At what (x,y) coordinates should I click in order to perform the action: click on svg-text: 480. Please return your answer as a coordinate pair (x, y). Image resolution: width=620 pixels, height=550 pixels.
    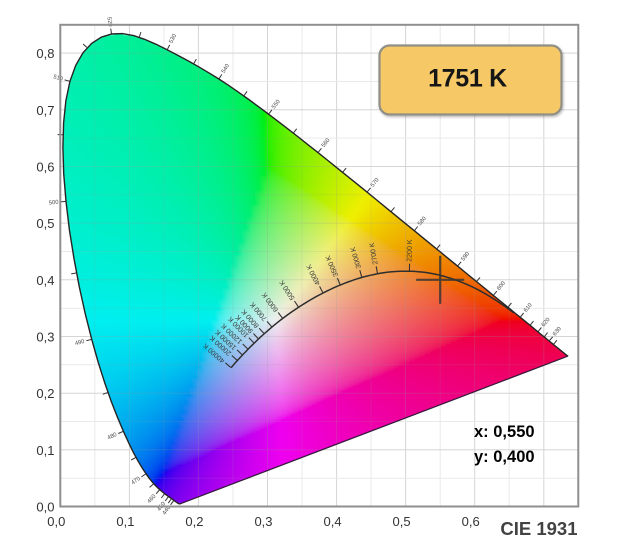
    Looking at the image, I should click on (112, 436).